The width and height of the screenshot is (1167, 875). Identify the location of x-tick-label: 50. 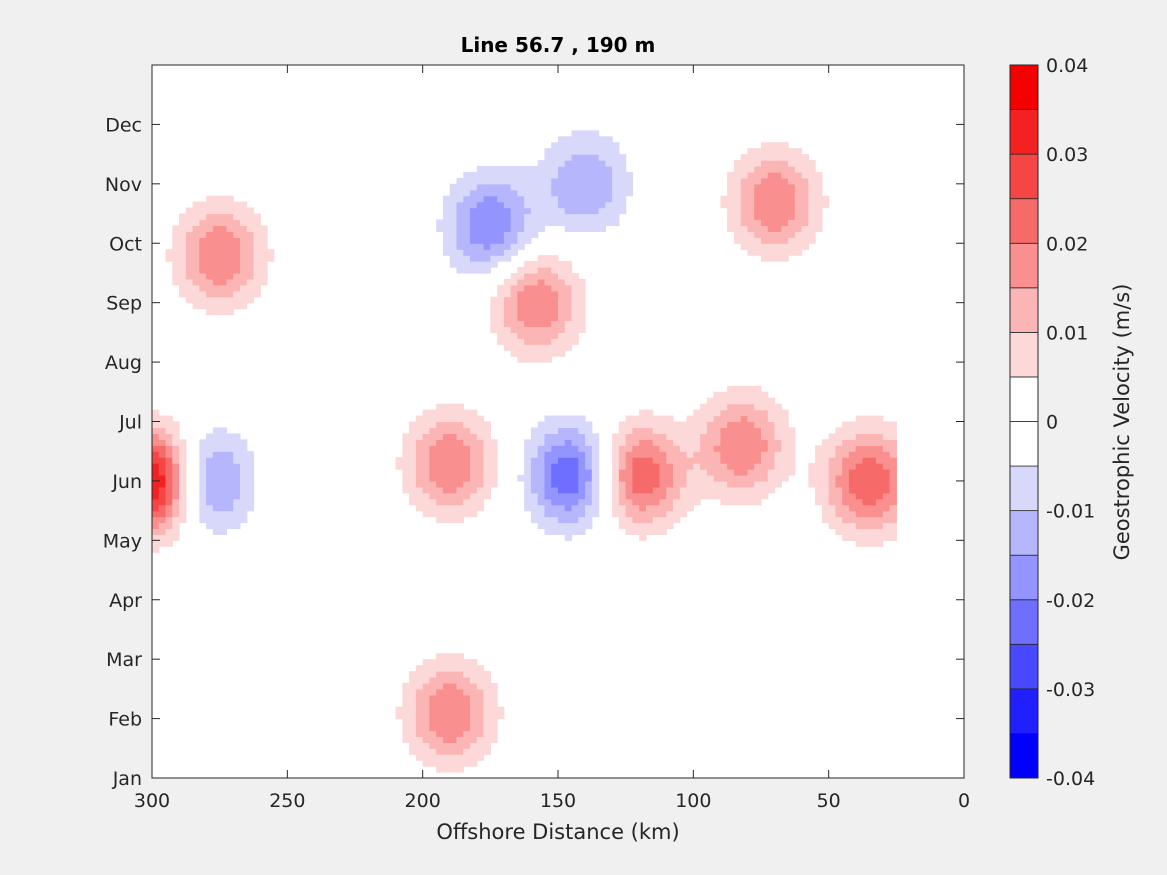
(829, 801).